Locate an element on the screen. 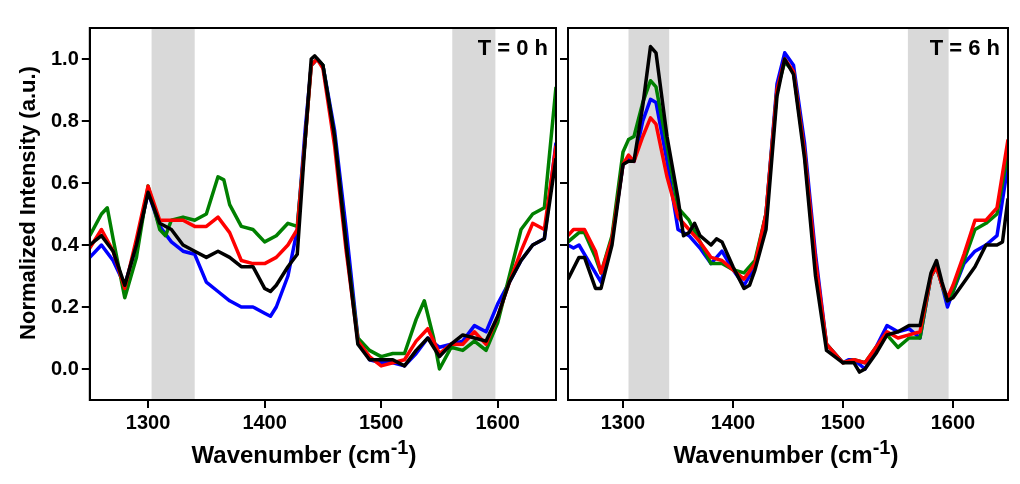 The width and height of the screenshot is (1020, 484). y-tick-label: 0.8 is located at coordinates (64, 119).